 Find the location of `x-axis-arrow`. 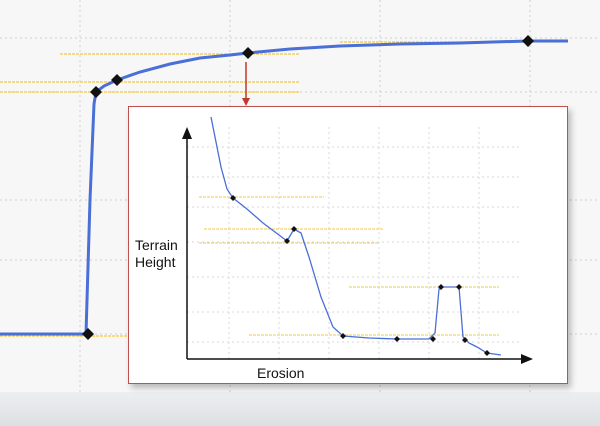

x-axis-arrow is located at coordinates (527, 359).